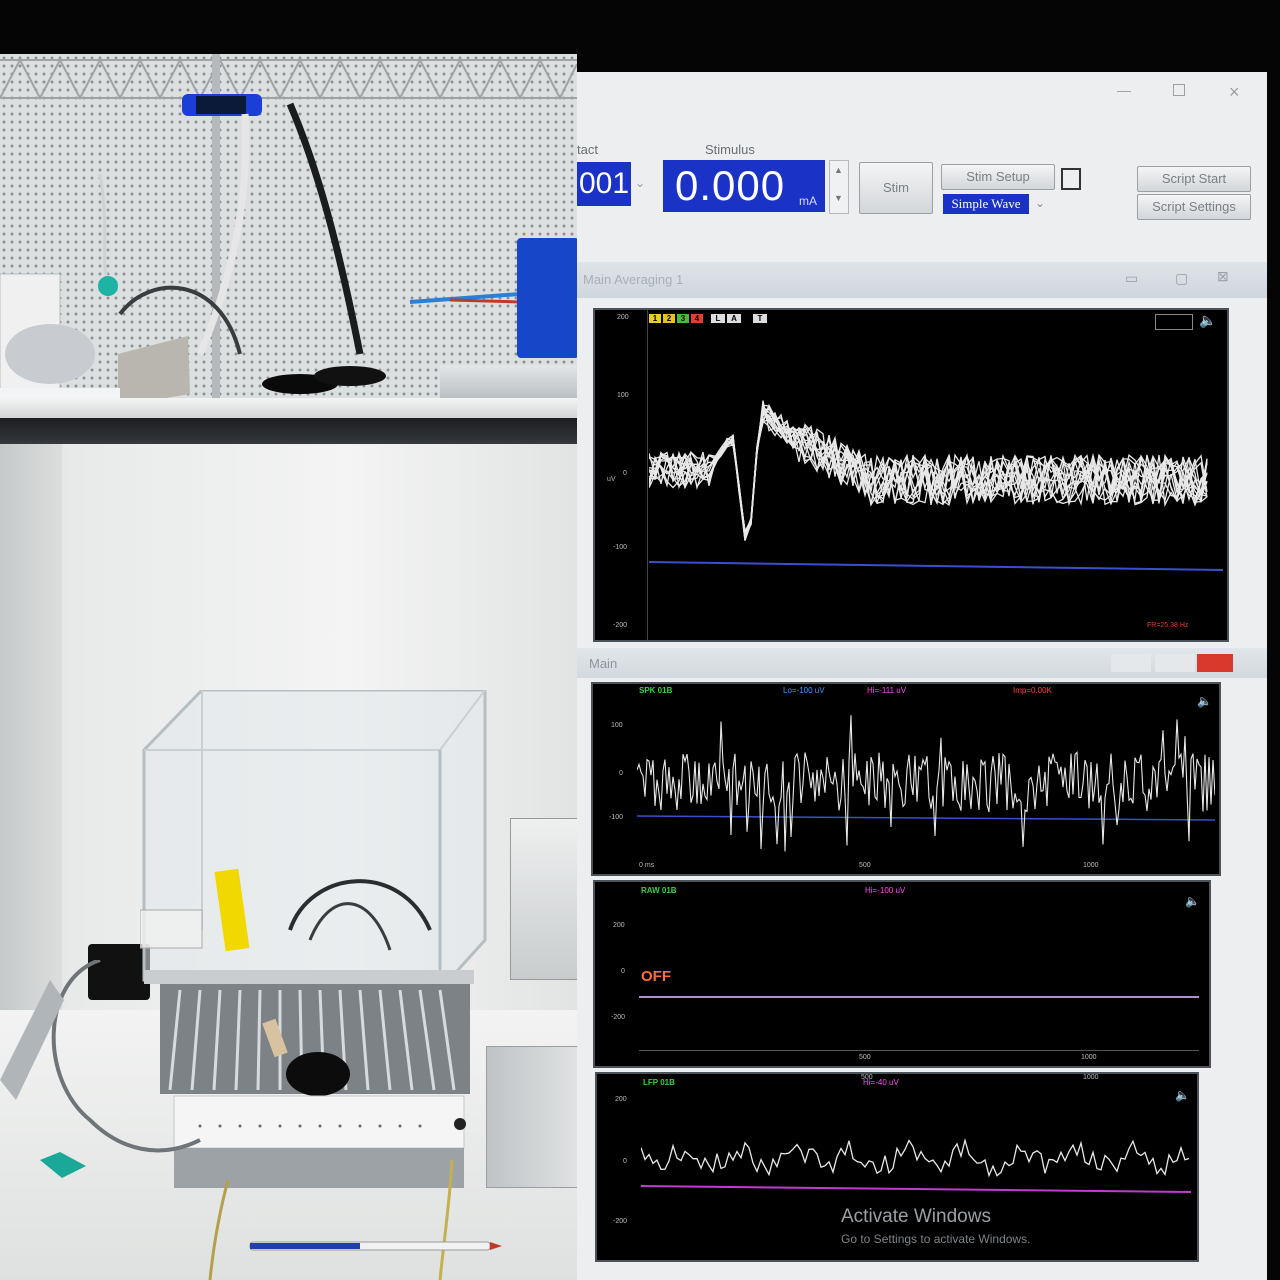  Describe the element at coordinates (1194, 207) in the screenshot. I see `script-settings-button: Script Settings` at that location.